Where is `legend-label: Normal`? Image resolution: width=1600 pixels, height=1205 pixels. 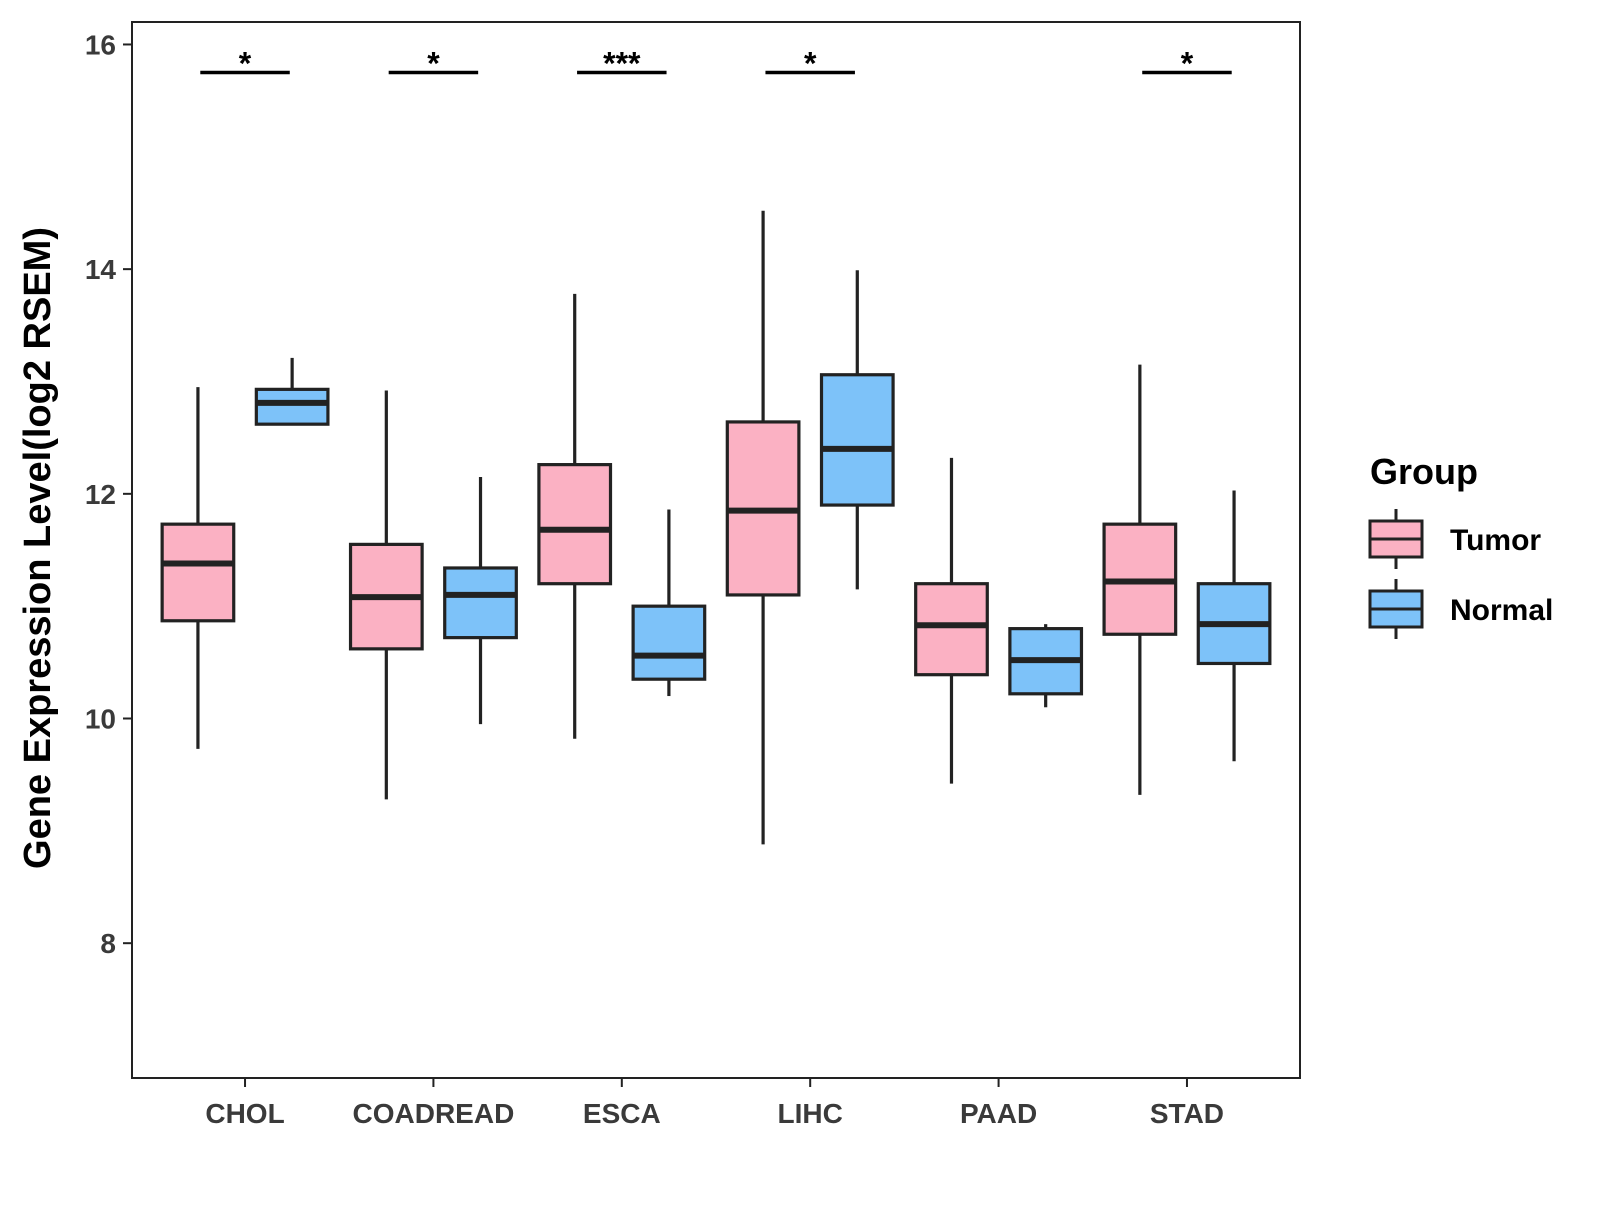
legend-label: Normal is located at coordinates (1501, 610).